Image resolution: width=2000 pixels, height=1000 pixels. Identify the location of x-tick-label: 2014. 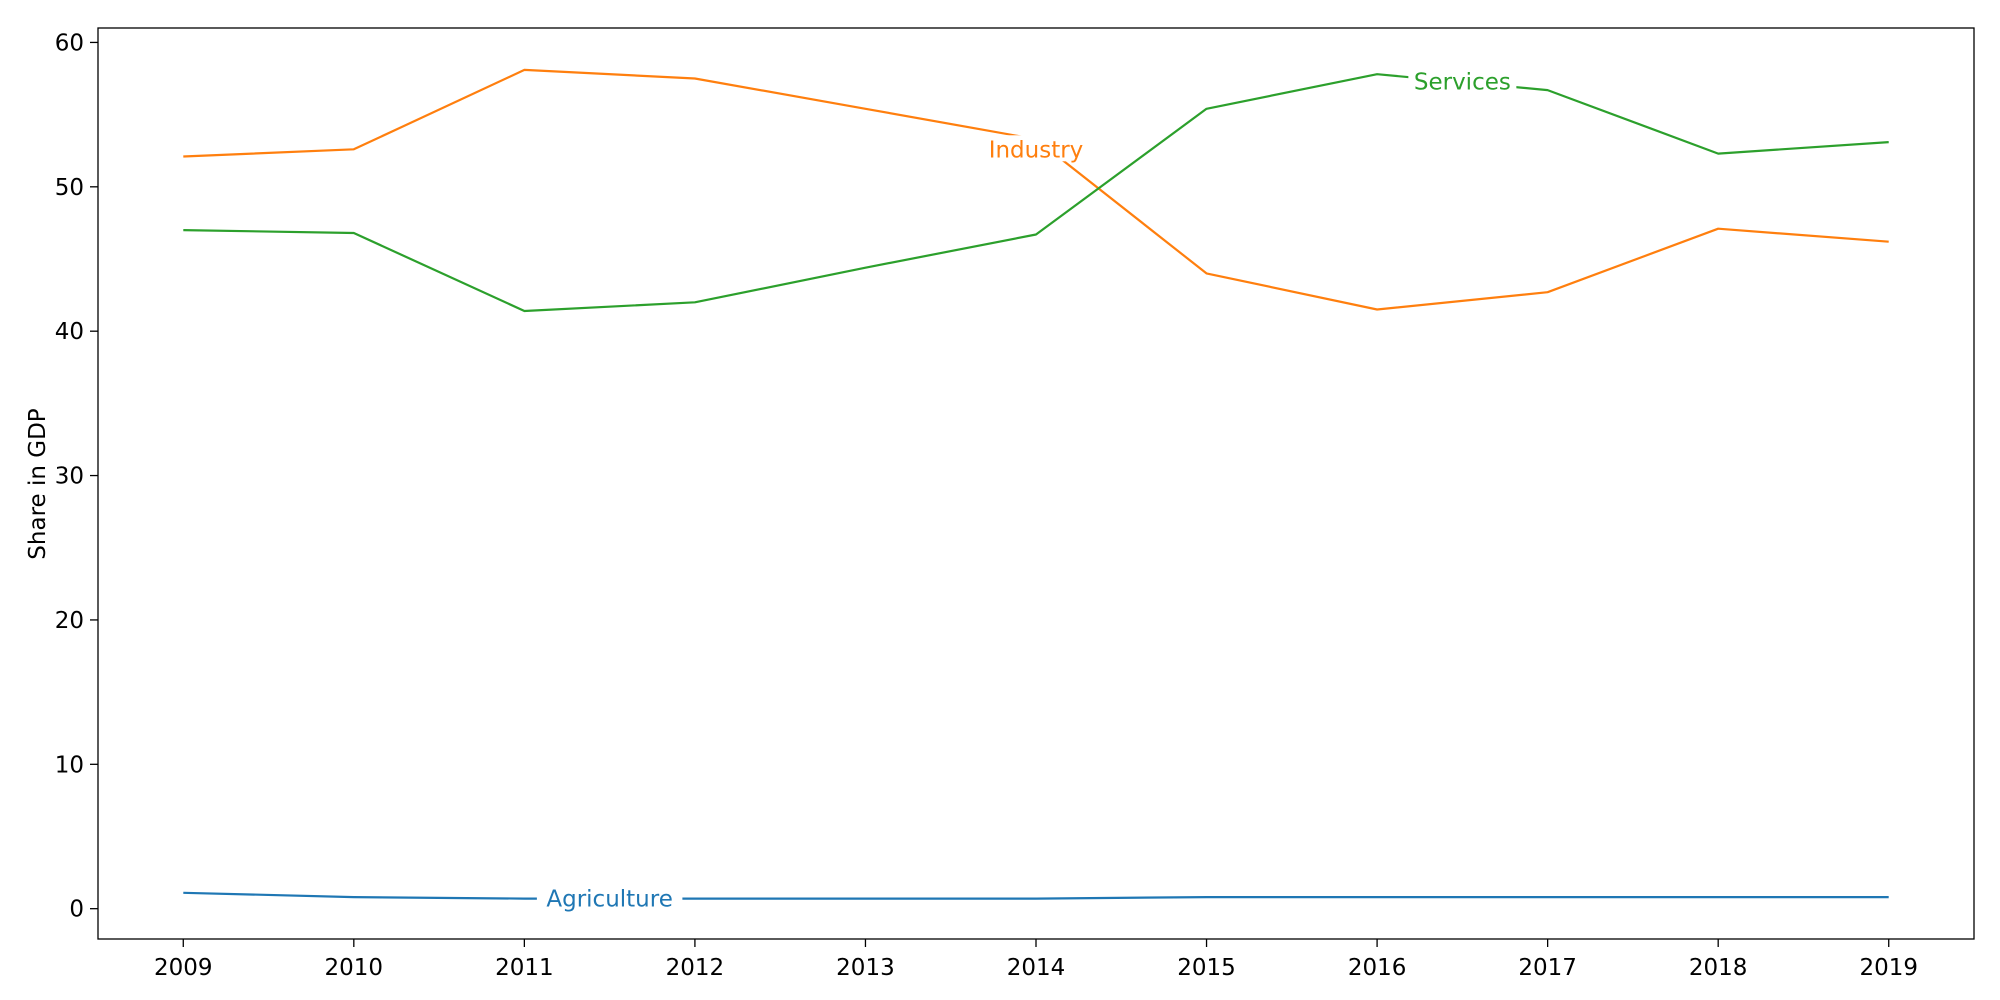
(1036, 968).